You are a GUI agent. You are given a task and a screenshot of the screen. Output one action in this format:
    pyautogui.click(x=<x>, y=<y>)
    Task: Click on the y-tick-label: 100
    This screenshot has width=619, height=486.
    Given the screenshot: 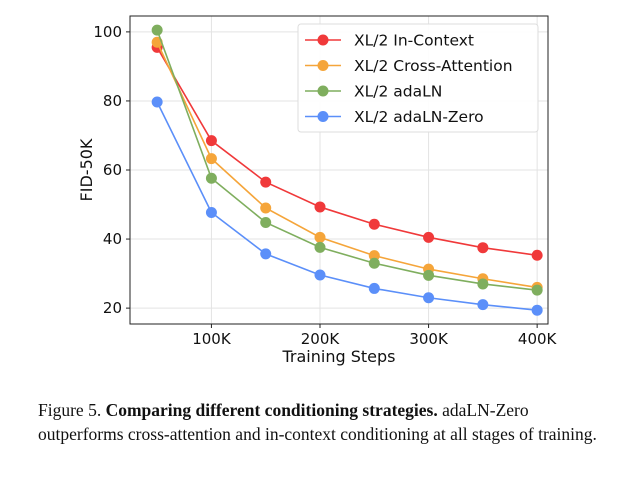 What is the action you would take?
    pyautogui.click(x=107, y=32)
    